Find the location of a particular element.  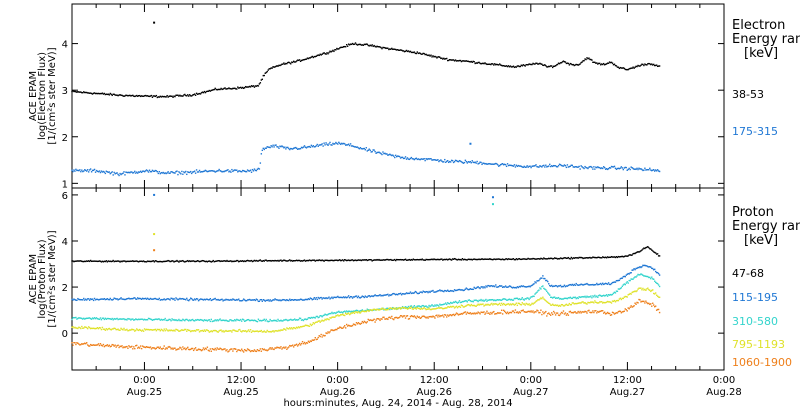

proton-legend-title-line1: Proton is located at coordinates (753, 212).